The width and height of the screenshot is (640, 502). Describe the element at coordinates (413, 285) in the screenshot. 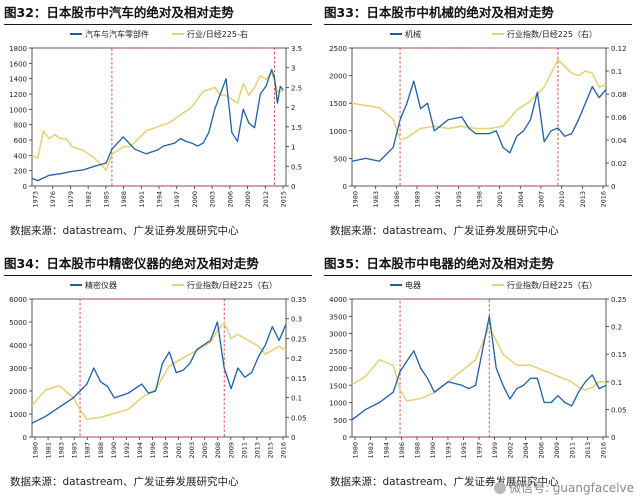

I see `legend-label-absolute: 电器` at that location.